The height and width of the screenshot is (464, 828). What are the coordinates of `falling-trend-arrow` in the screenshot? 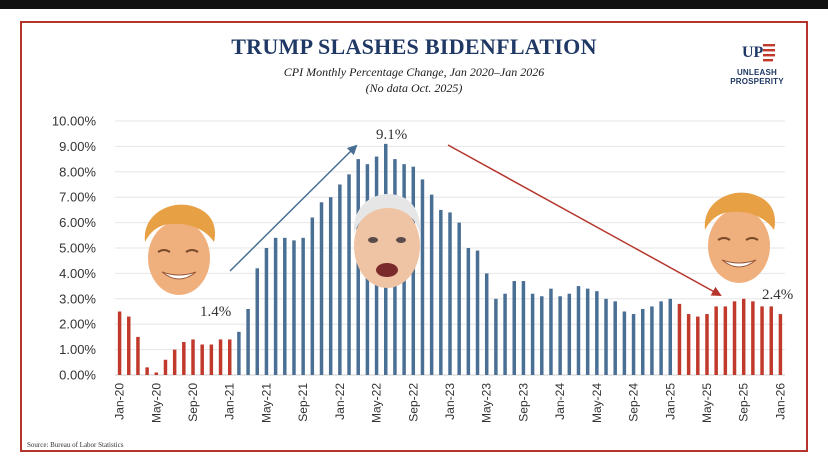 It's located at (584, 220).